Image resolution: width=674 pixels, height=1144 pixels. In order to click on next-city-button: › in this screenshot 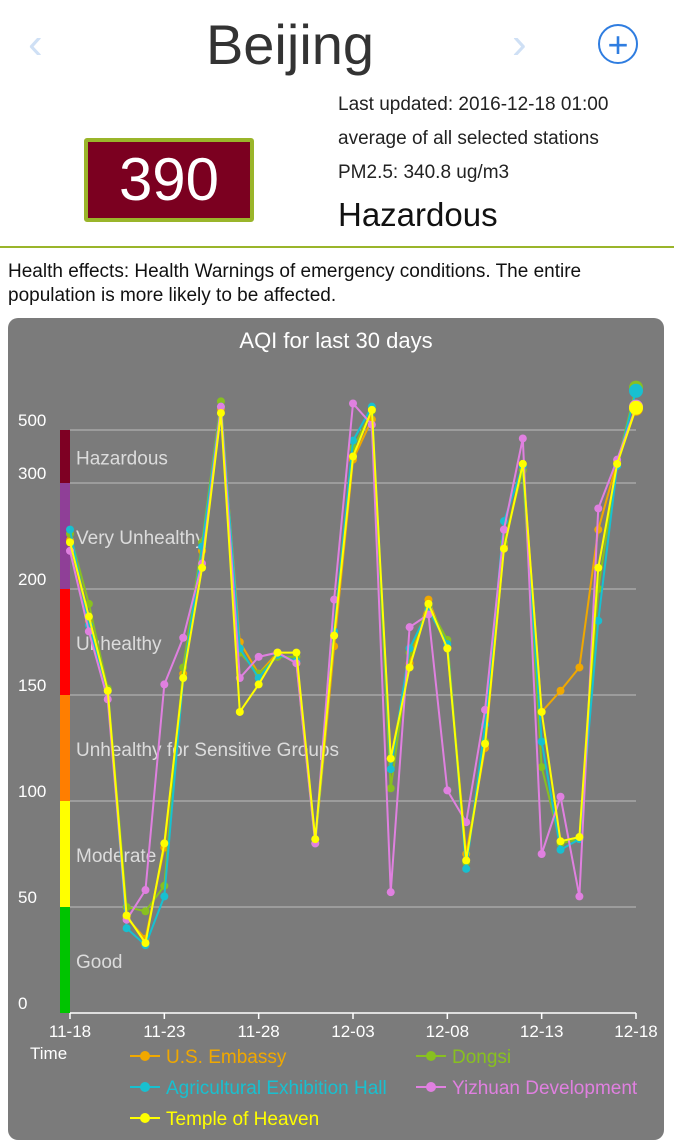, I will do `click(519, 44)`.